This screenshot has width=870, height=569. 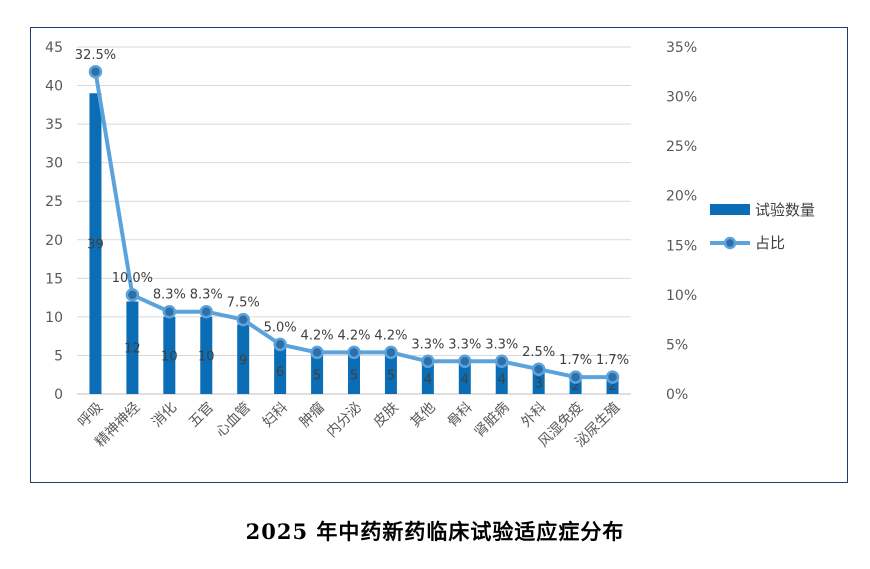 What do you see at coordinates (54, 279) in the screenshot?
I see `left-axis-tick-label: 15` at bounding box center [54, 279].